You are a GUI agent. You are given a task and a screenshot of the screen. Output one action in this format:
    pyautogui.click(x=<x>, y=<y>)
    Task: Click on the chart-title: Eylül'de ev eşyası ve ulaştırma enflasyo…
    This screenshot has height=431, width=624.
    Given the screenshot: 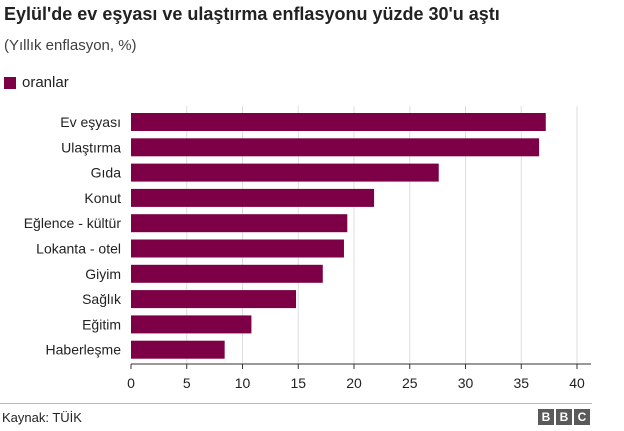 What is the action you would take?
    pyautogui.click(x=252, y=14)
    